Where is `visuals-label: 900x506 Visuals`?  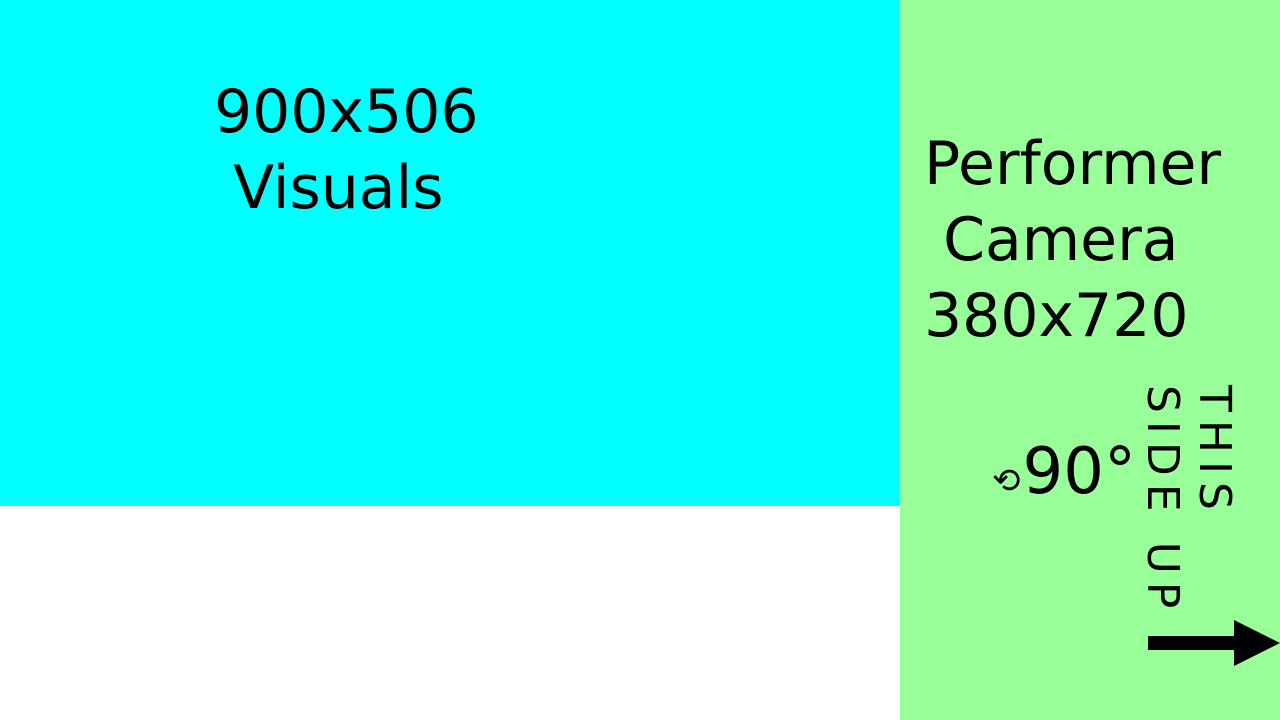 visuals-label: 900x506 Visuals is located at coordinates (346, 150).